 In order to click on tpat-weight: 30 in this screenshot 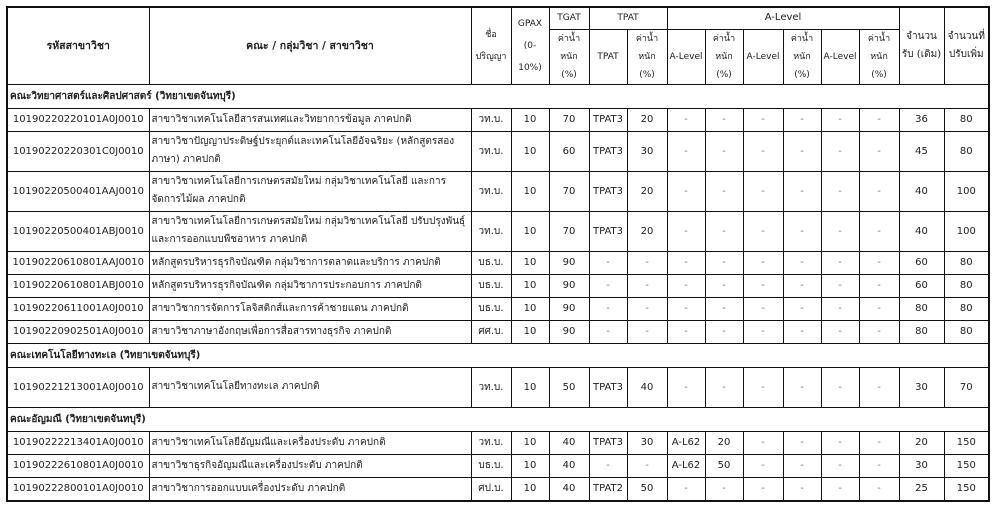, I will do `click(647, 151)`.